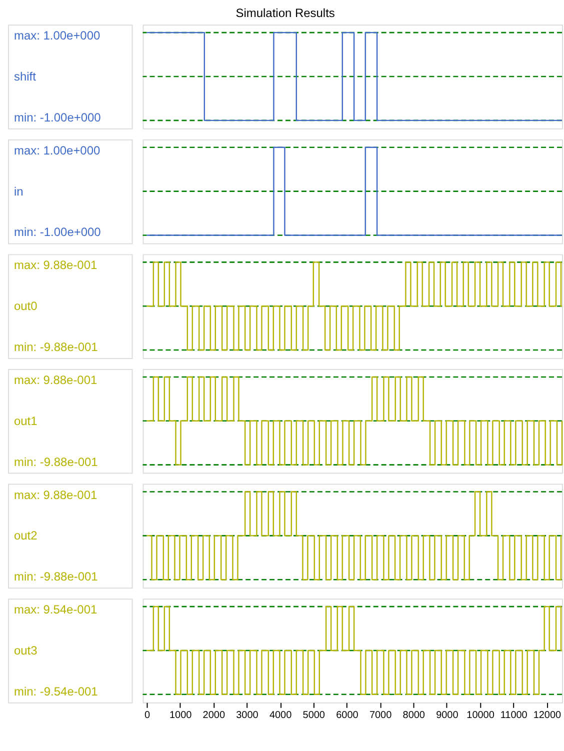 This screenshot has height=751, width=564. Describe the element at coordinates (280, 715) in the screenshot. I see `x-tick-label: 4000` at that location.